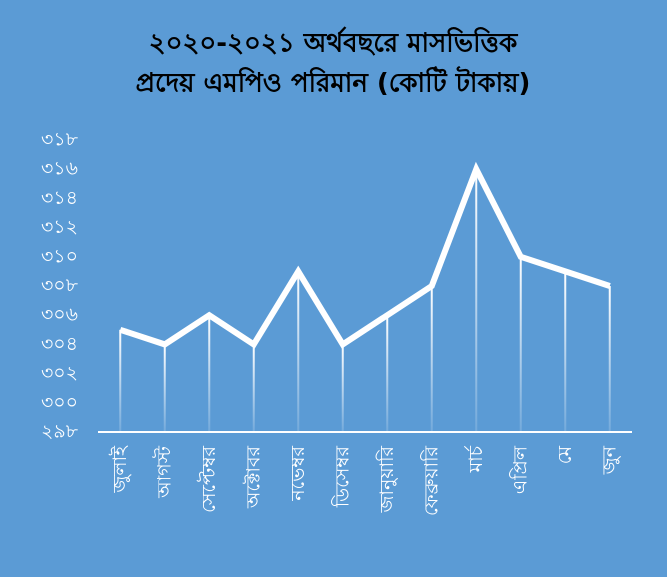 The image size is (667, 577). I want to click on y-tick-label: ৩১৬, so click(59, 169).